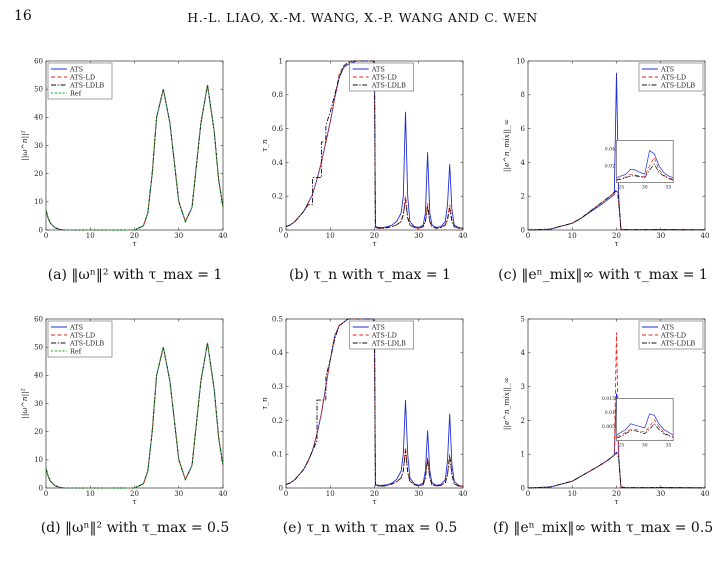 This screenshot has width=725, height=570. What do you see at coordinates (135, 528) in the screenshot?
I see `caption-d: (d) ‖ωⁿ‖² with τ_max = 0.5` at bounding box center [135, 528].